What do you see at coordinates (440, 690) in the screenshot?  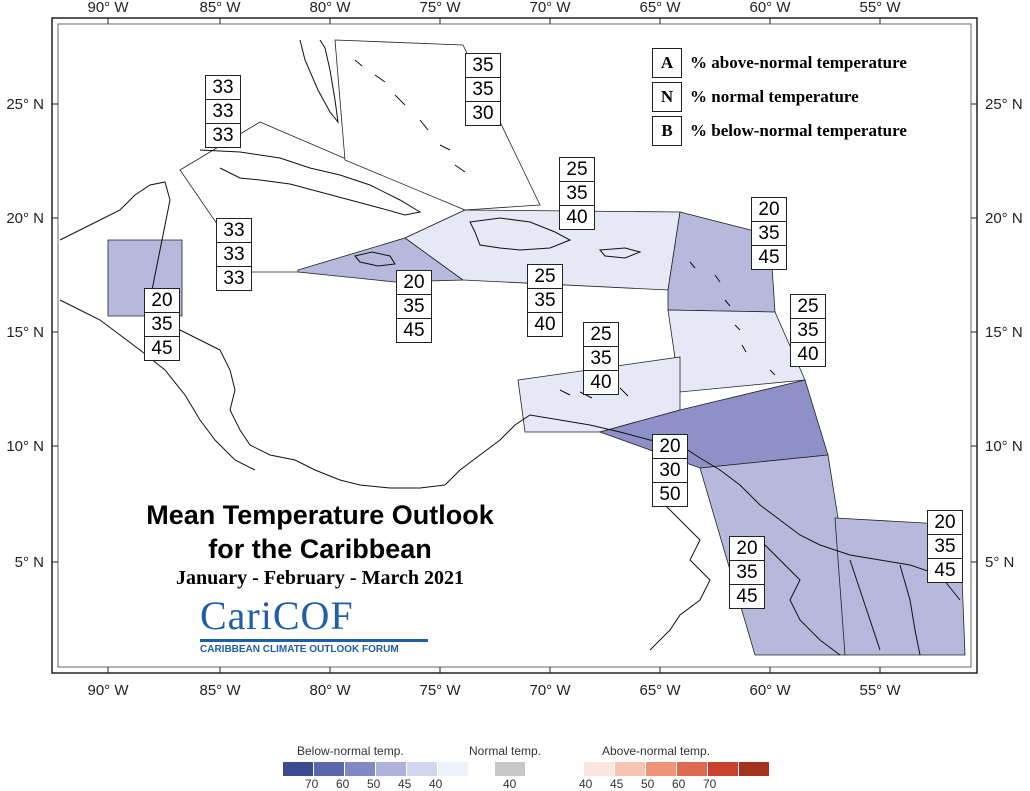 I see `lon-tick-label-bottom: 75° W` at bounding box center [440, 690].